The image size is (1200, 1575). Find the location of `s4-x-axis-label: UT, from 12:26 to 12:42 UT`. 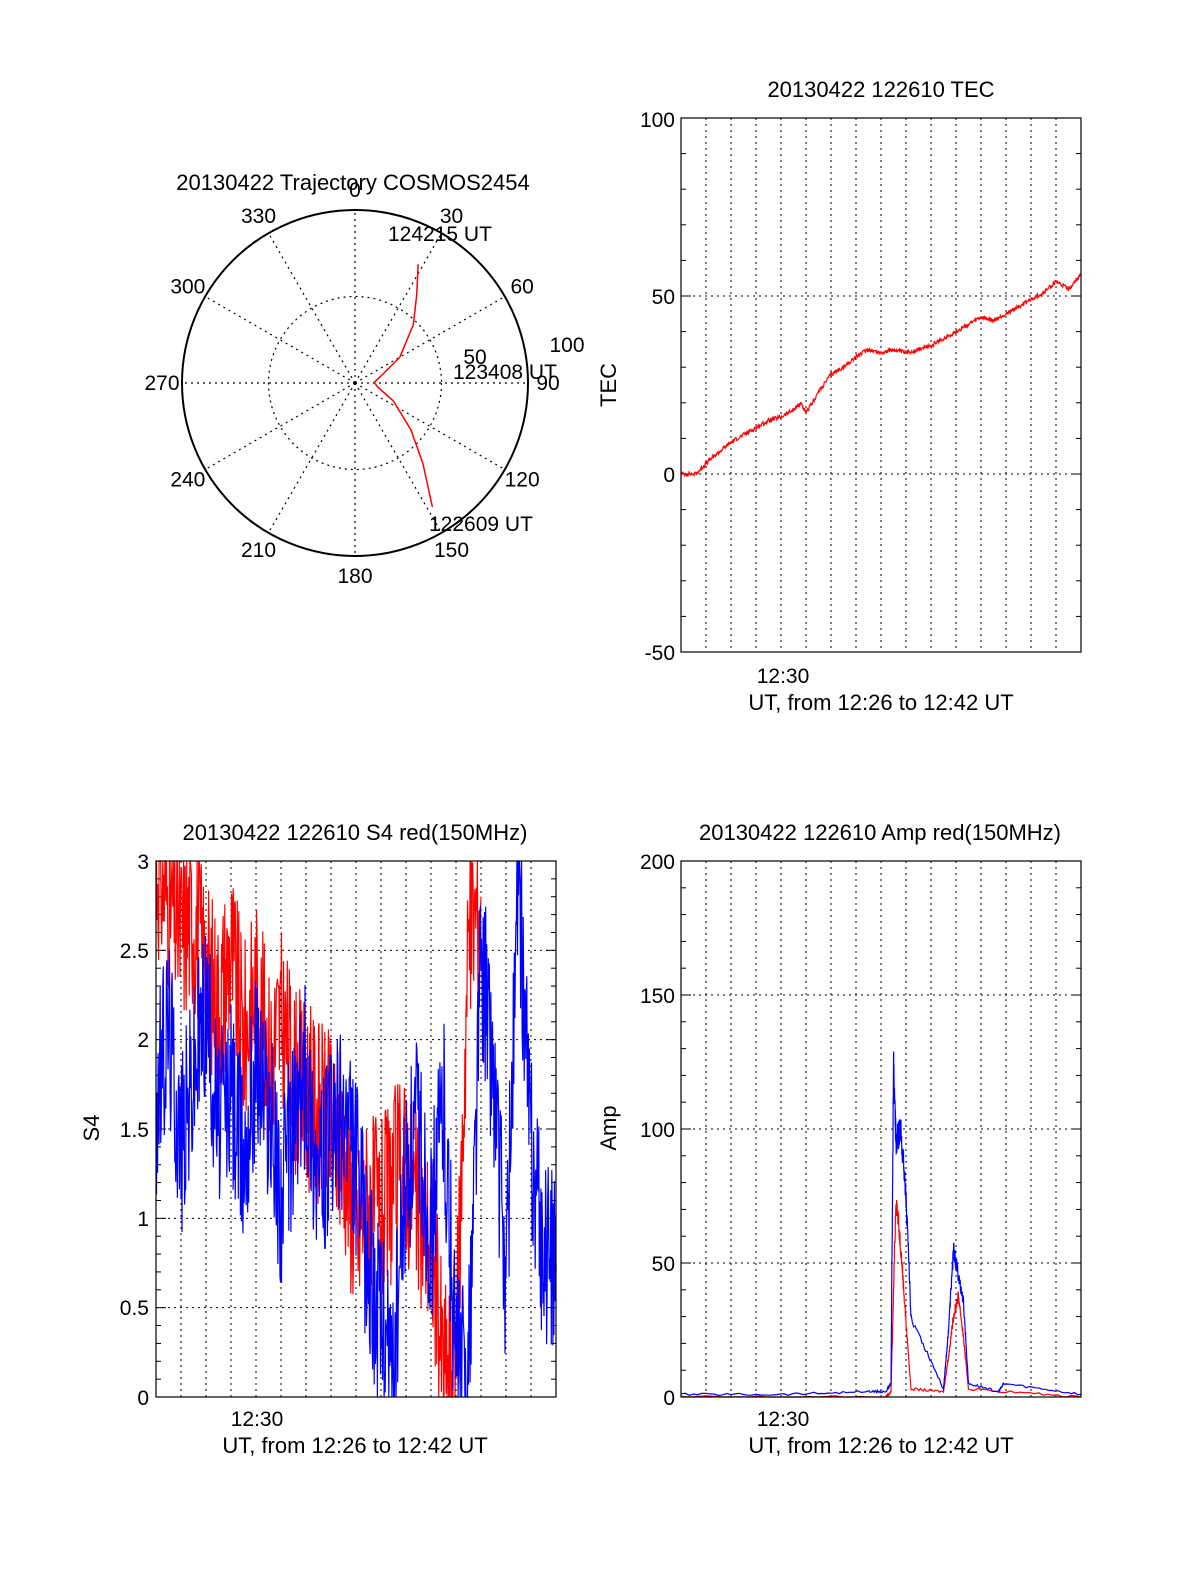

s4-x-axis-label: UT, from 12:26 to 12:42 UT is located at coordinates (354, 1445).